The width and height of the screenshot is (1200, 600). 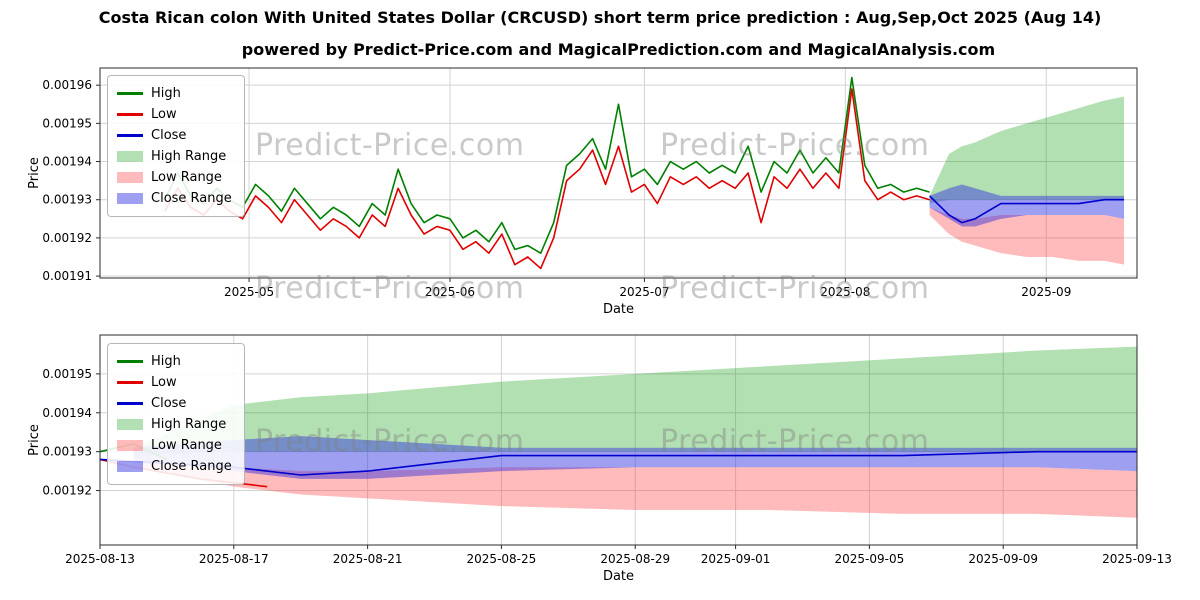 What do you see at coordinates (635, 559) in the screenshot?
I see `x-tick-label: 2025-08-29` at bounding box center [635, 559].